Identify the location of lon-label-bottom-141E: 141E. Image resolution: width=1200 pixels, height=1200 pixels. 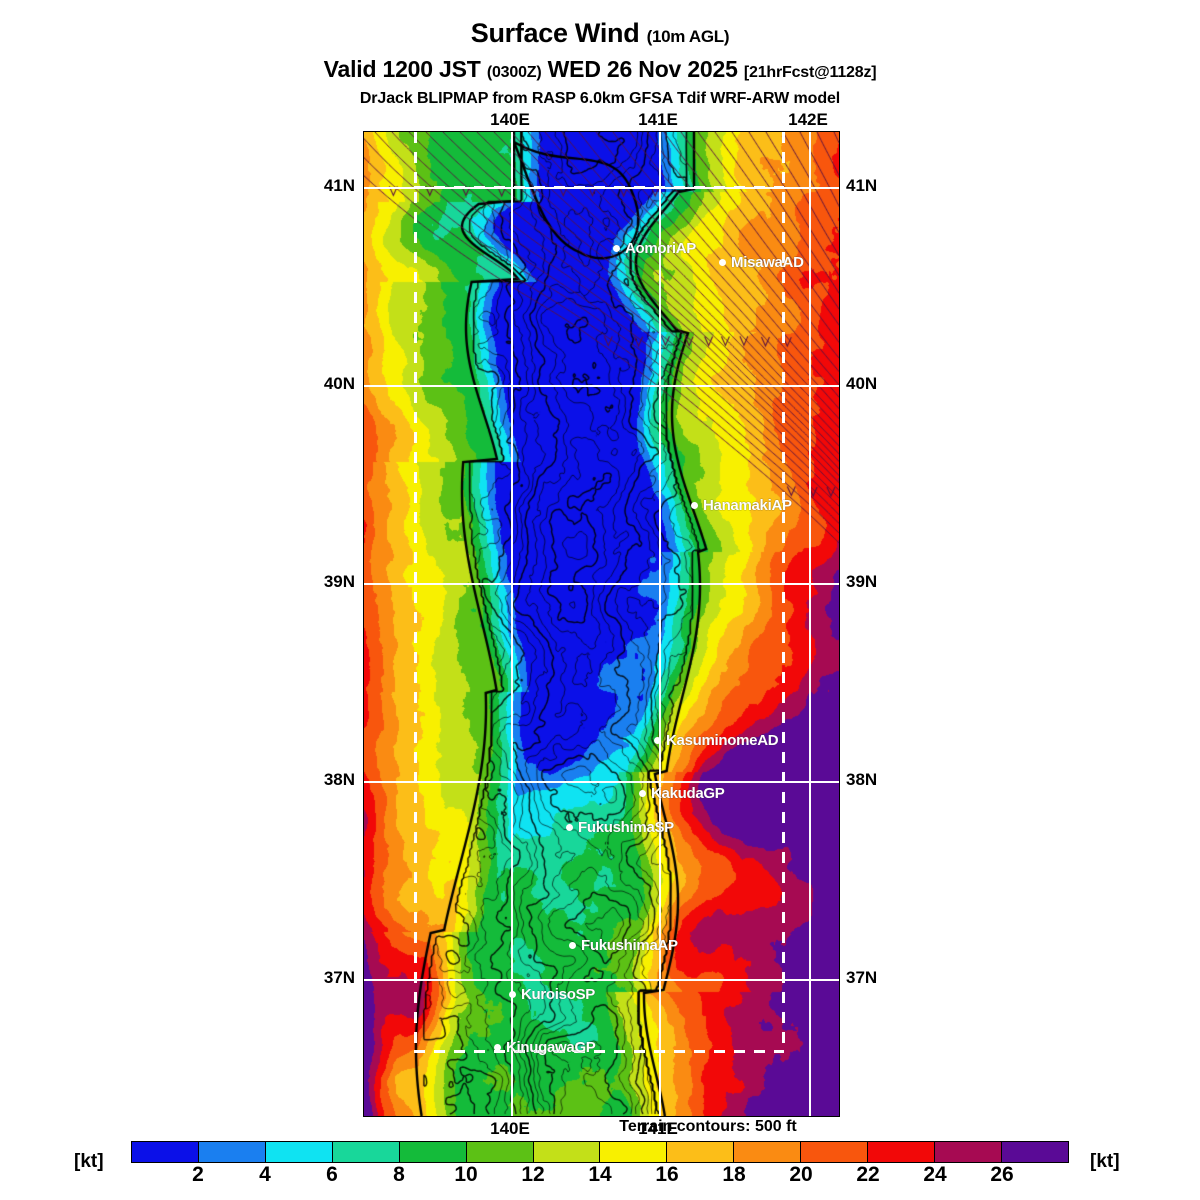
(658, 1128).